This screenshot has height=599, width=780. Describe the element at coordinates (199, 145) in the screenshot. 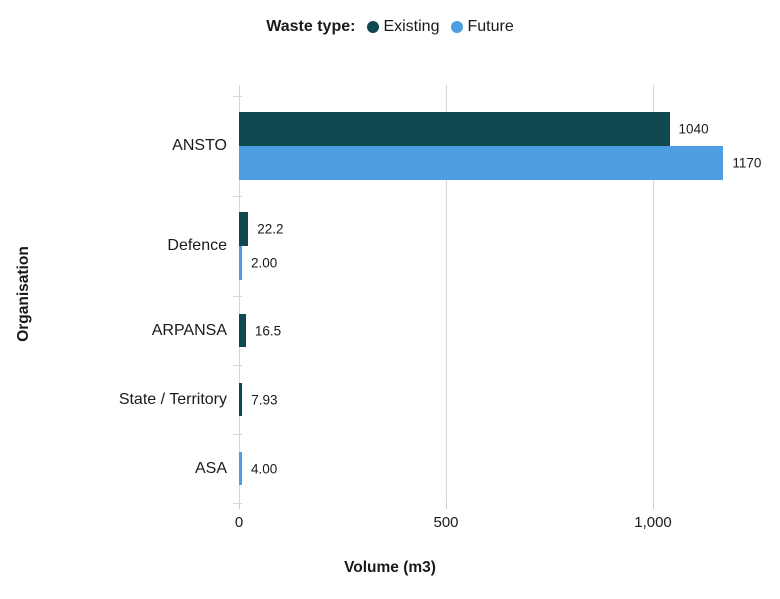

I see `category-label-ansto: ANSTO` at that location.